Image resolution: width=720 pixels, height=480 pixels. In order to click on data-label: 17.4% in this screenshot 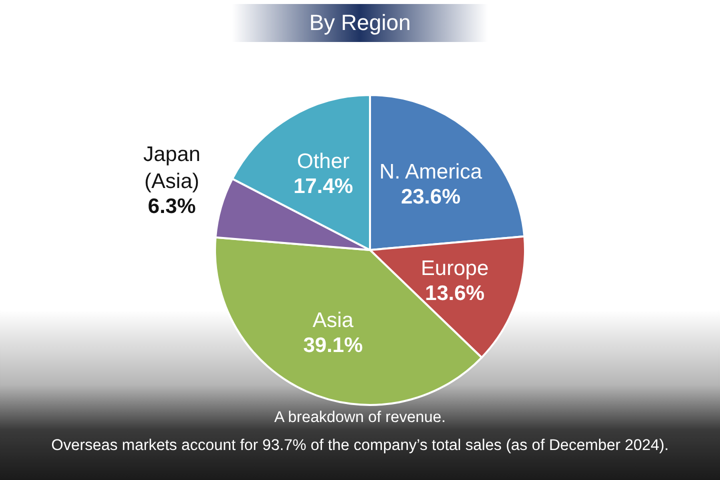, I will do `click(323, 186)`.